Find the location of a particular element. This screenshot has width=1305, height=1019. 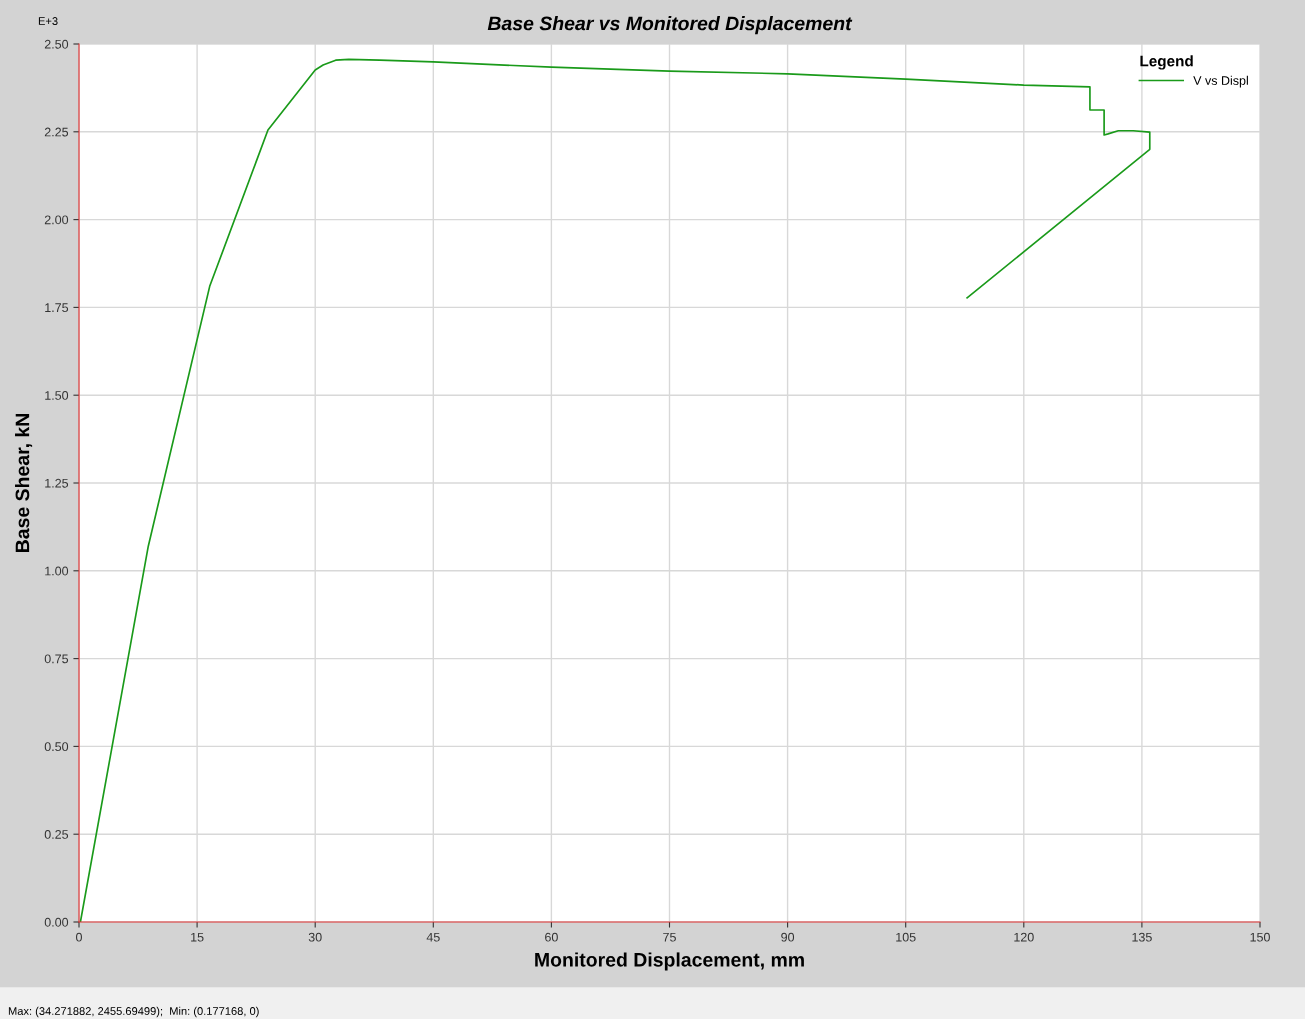

y-axis-title: Base Shear, kN is located at coordinates (24, 483).